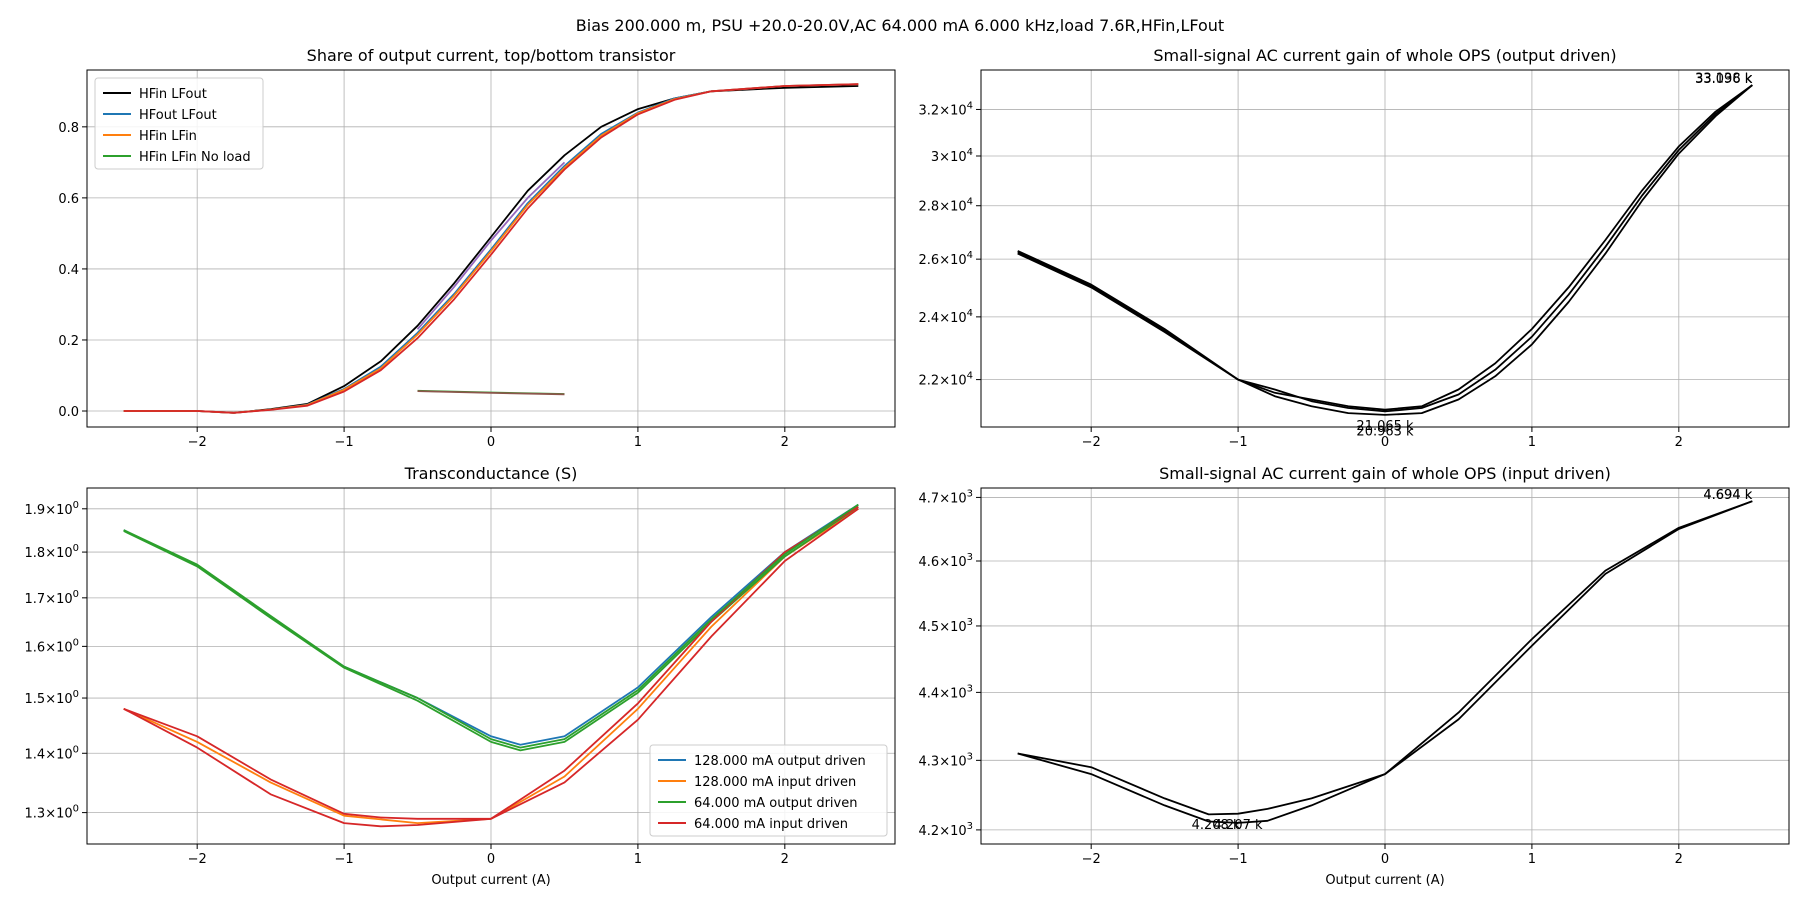 This screenshot has height=900, width=1800. I want to click on y-tick-label: 2.6×10⁴, so click(946, 259).